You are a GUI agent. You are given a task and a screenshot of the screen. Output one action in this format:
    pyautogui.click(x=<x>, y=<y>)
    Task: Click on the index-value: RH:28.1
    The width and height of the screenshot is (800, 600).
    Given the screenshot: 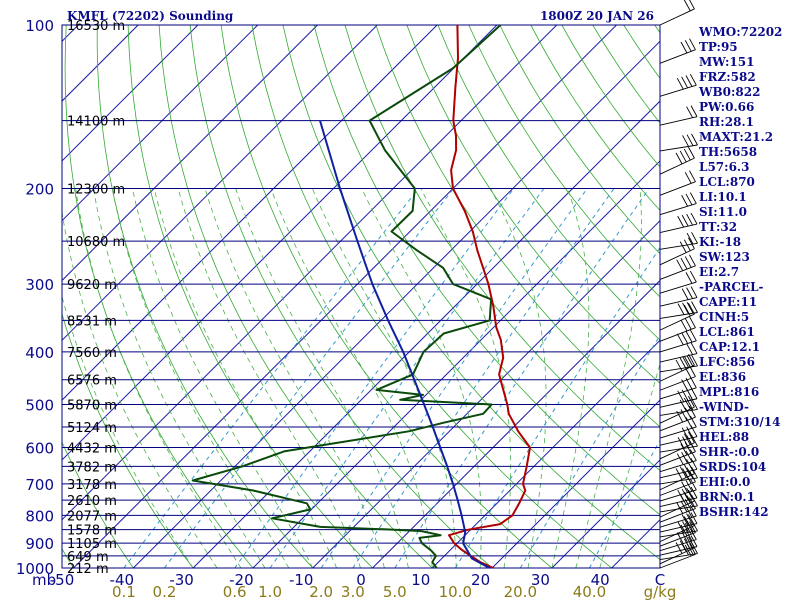 What is the action you would take?
    pyautogui.click(x=726, y=122)
    